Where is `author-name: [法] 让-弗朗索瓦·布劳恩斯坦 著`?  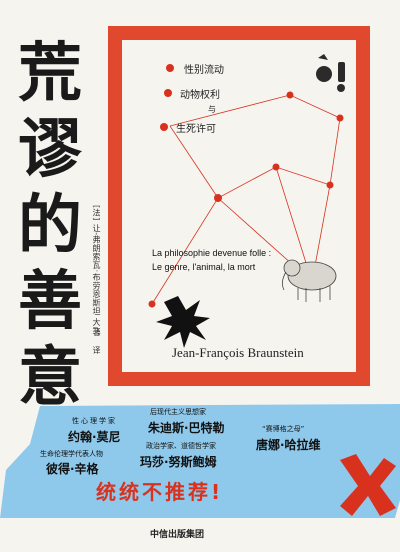
author-name: [法] 让-弗朗索瓦·布劳恩斯坦 著 is located at coordinates (96, 271).